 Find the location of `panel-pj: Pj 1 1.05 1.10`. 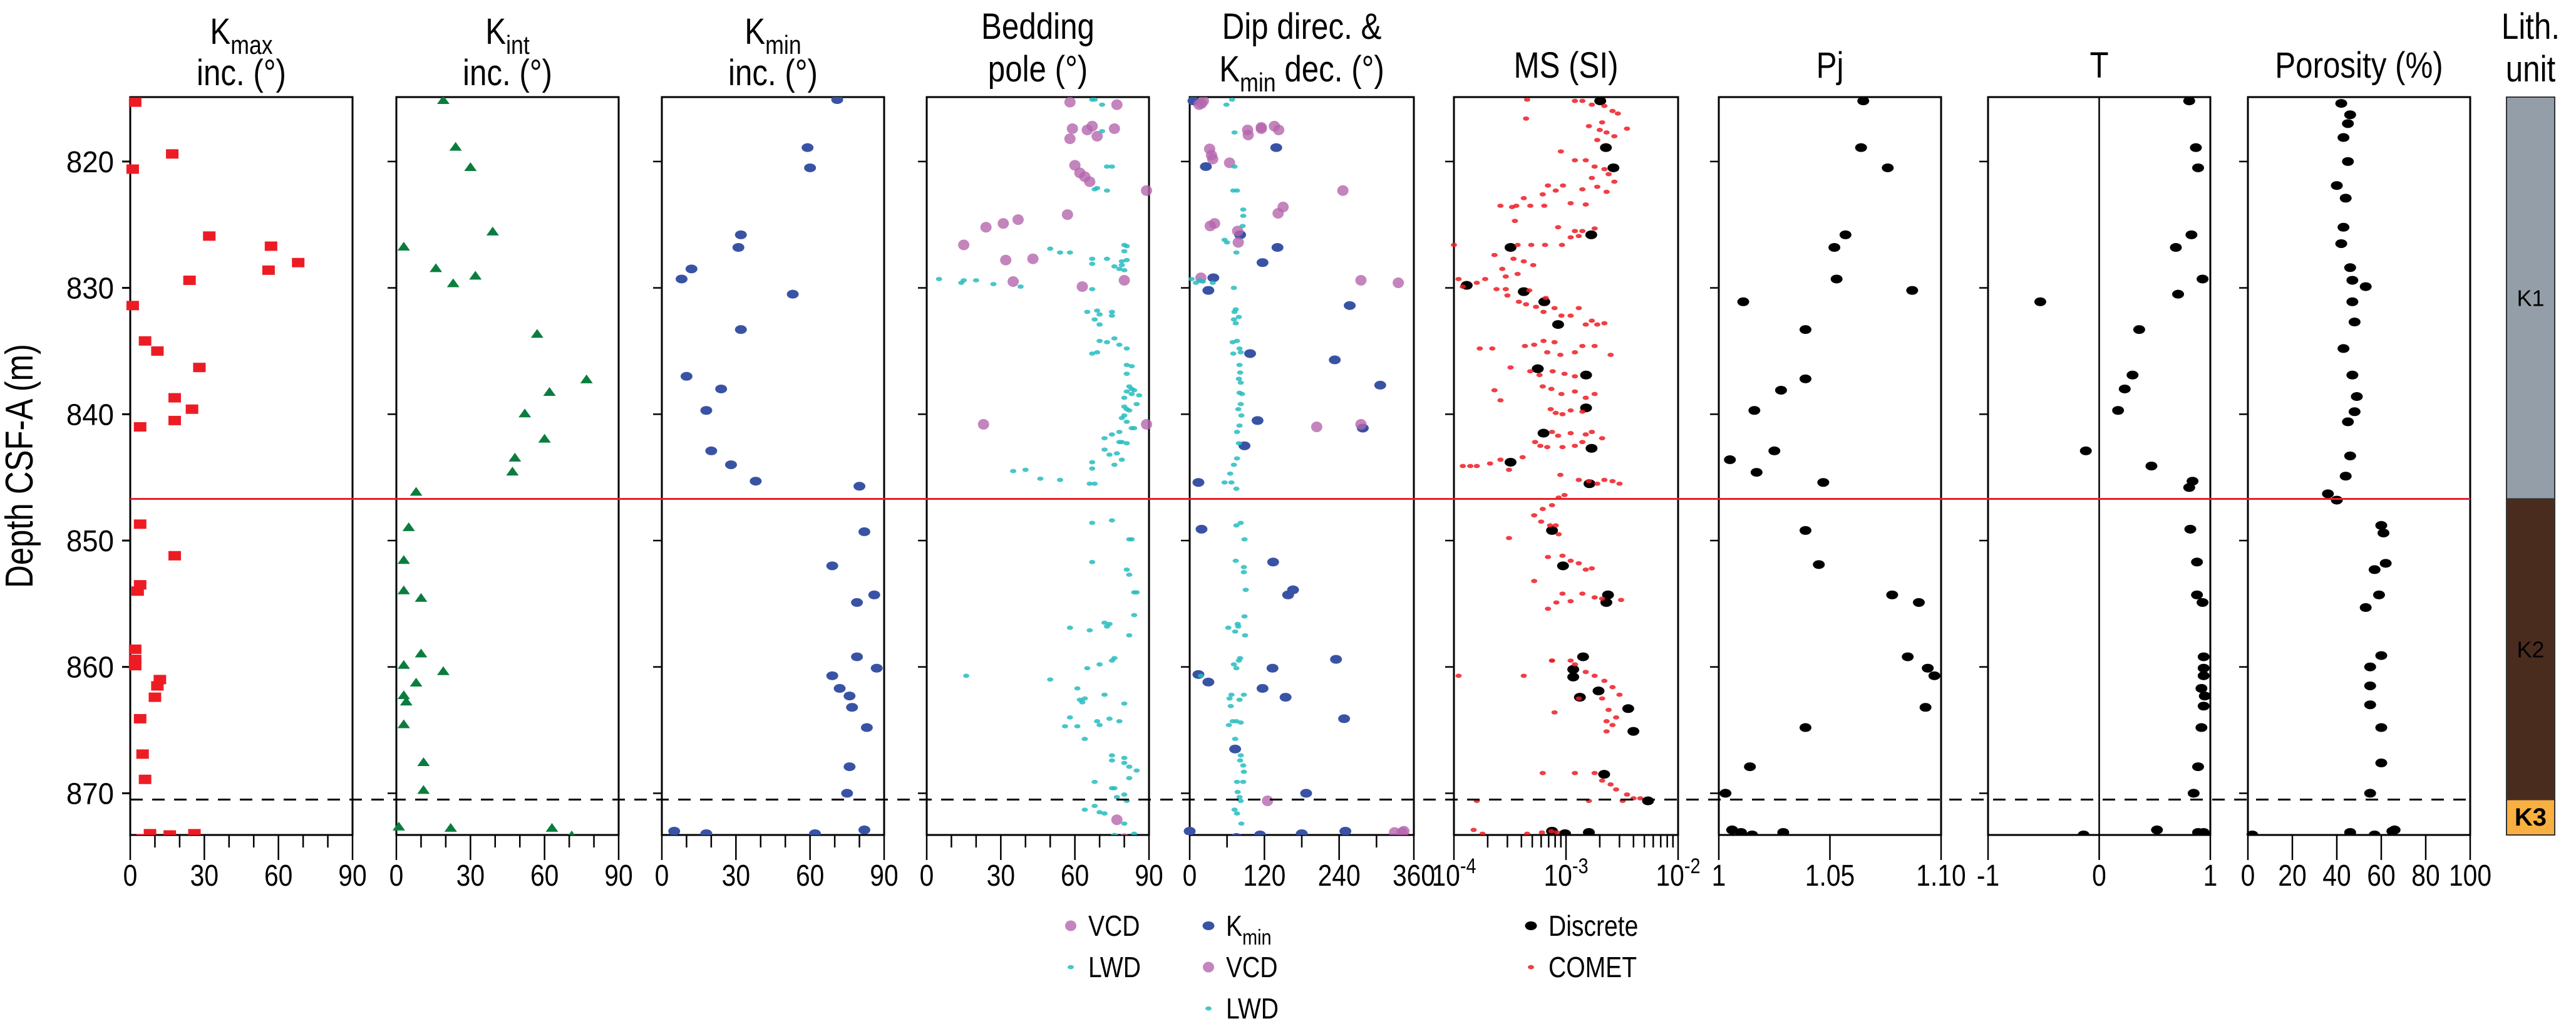

panel-pj: Pj 1 1.05 1.10 is located at coordinates (1838, 469).